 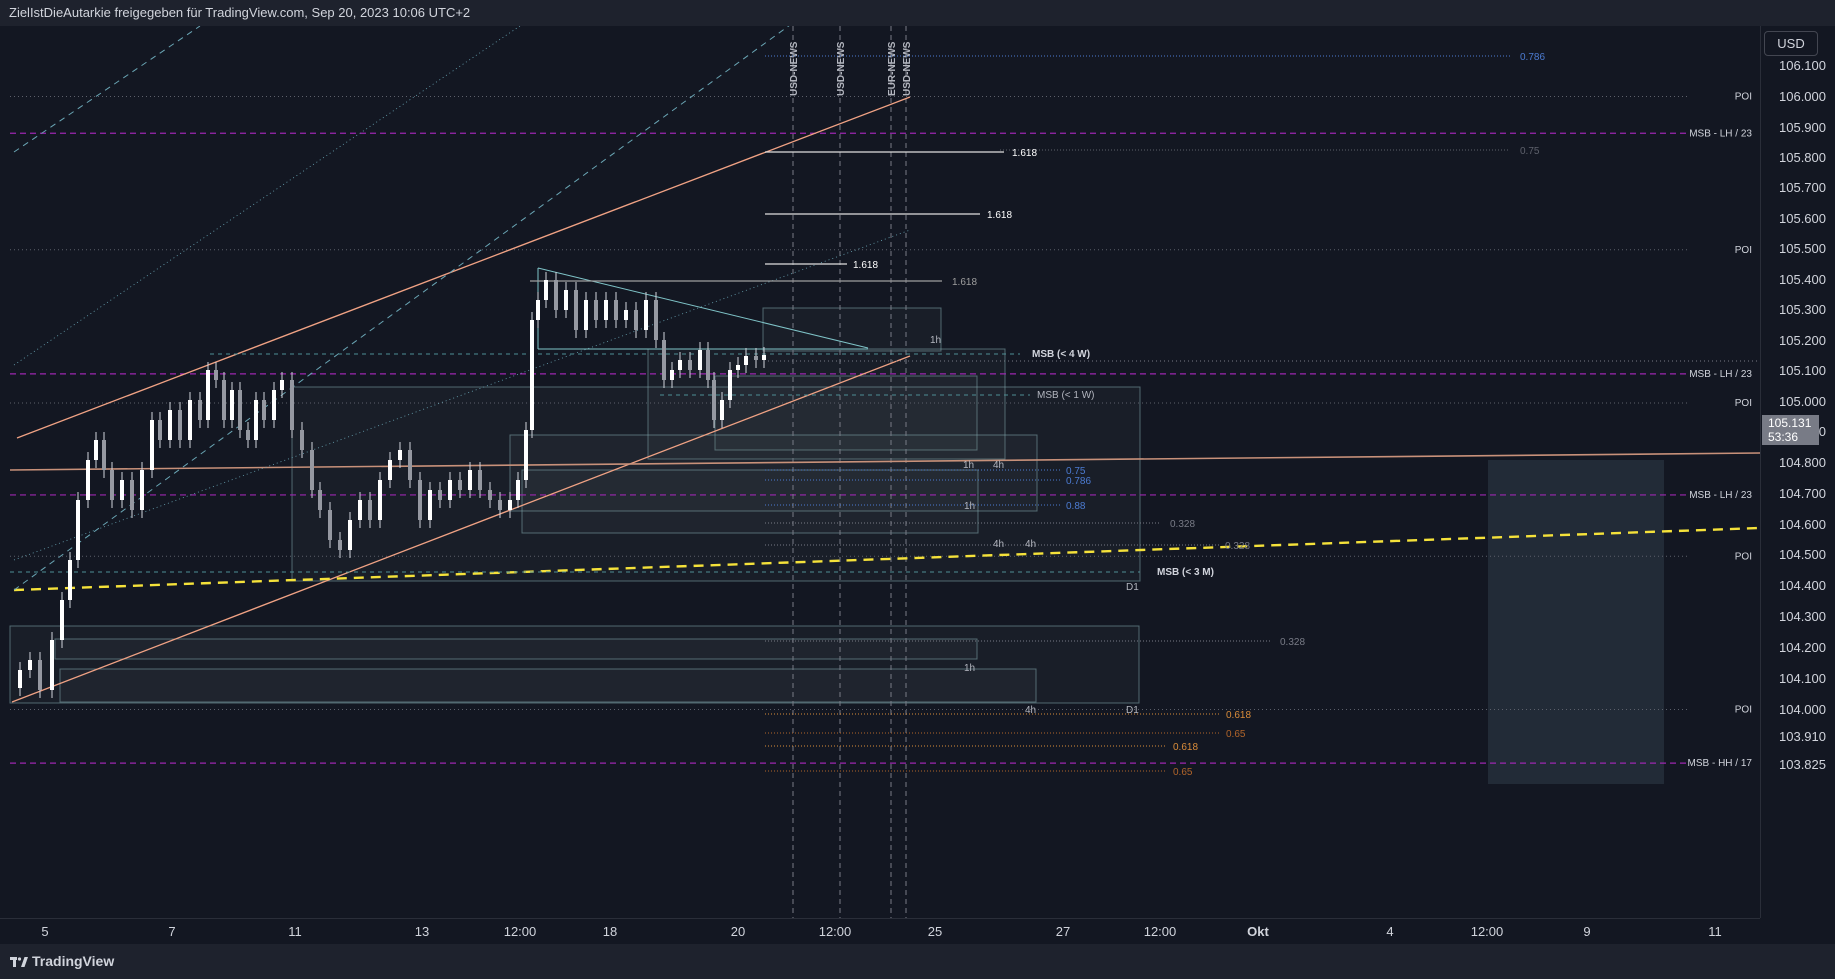 I want to click on price-tick-label: 106.100, so click(x=1802, y=65).